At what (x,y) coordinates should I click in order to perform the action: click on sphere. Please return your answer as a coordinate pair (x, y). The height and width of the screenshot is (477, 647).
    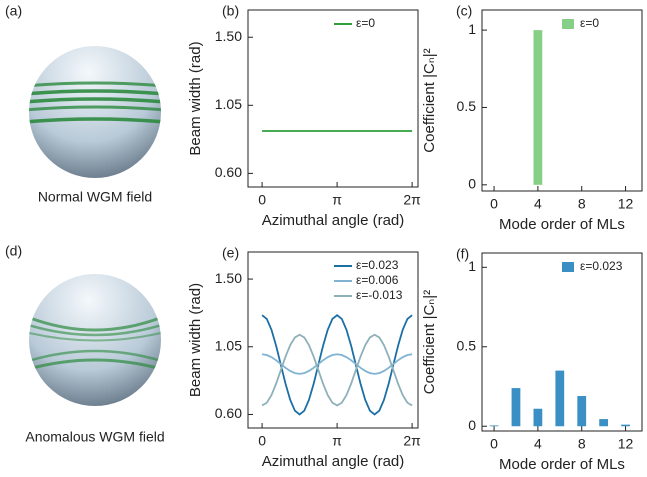
    Looking at the image, I should click on (95, 112).